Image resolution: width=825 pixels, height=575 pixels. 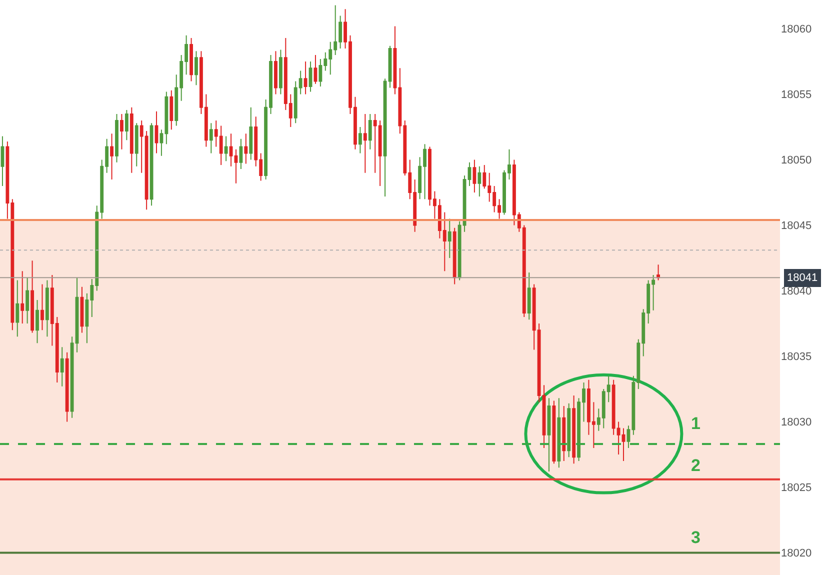 I want to click on y-tick-label: 18030, so click(x=796, y=422).